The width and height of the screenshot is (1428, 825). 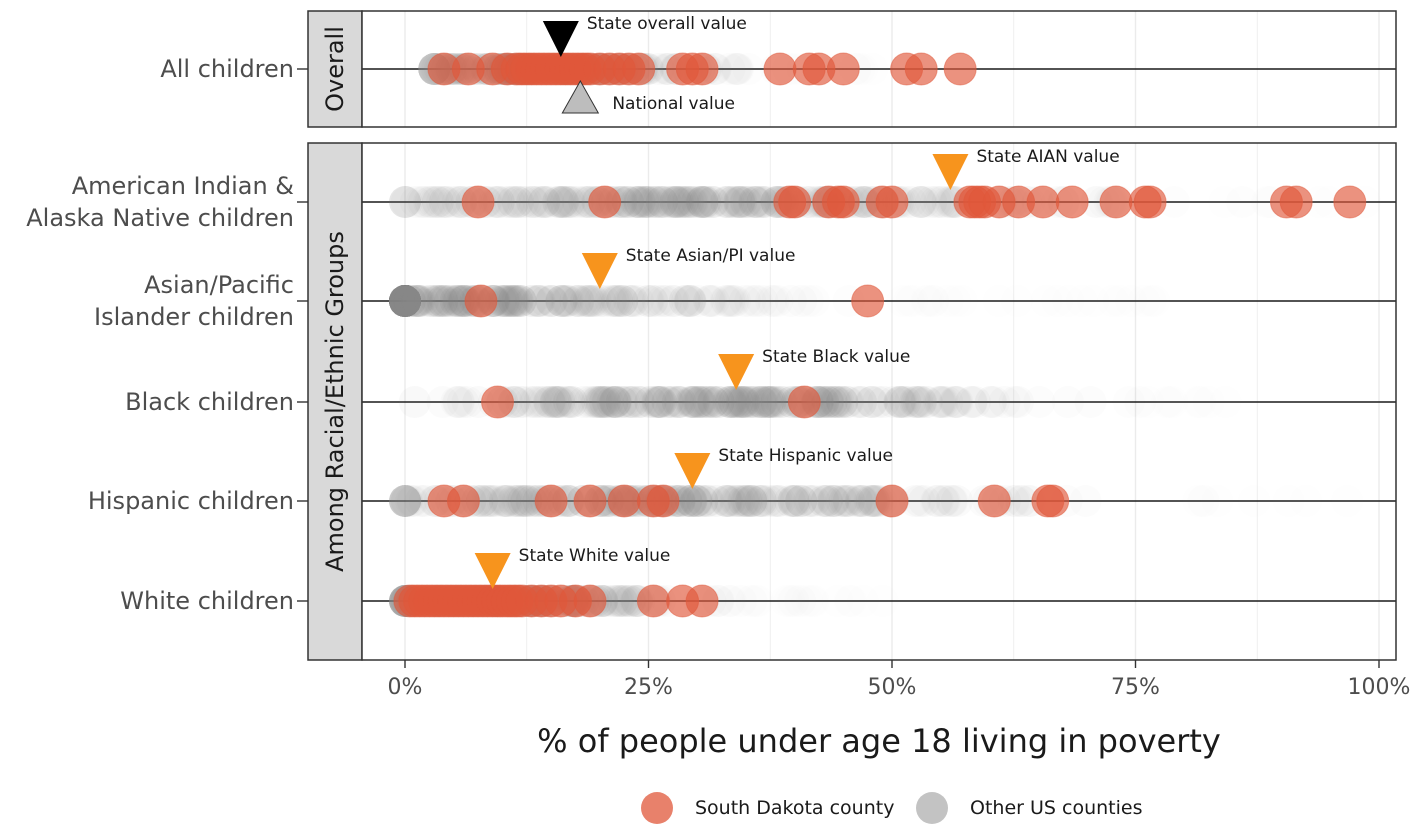 What do you see at coordinates (950, 172) in the screenshot?
I see `state-group-value-marker` at bounding box center [950, 172].